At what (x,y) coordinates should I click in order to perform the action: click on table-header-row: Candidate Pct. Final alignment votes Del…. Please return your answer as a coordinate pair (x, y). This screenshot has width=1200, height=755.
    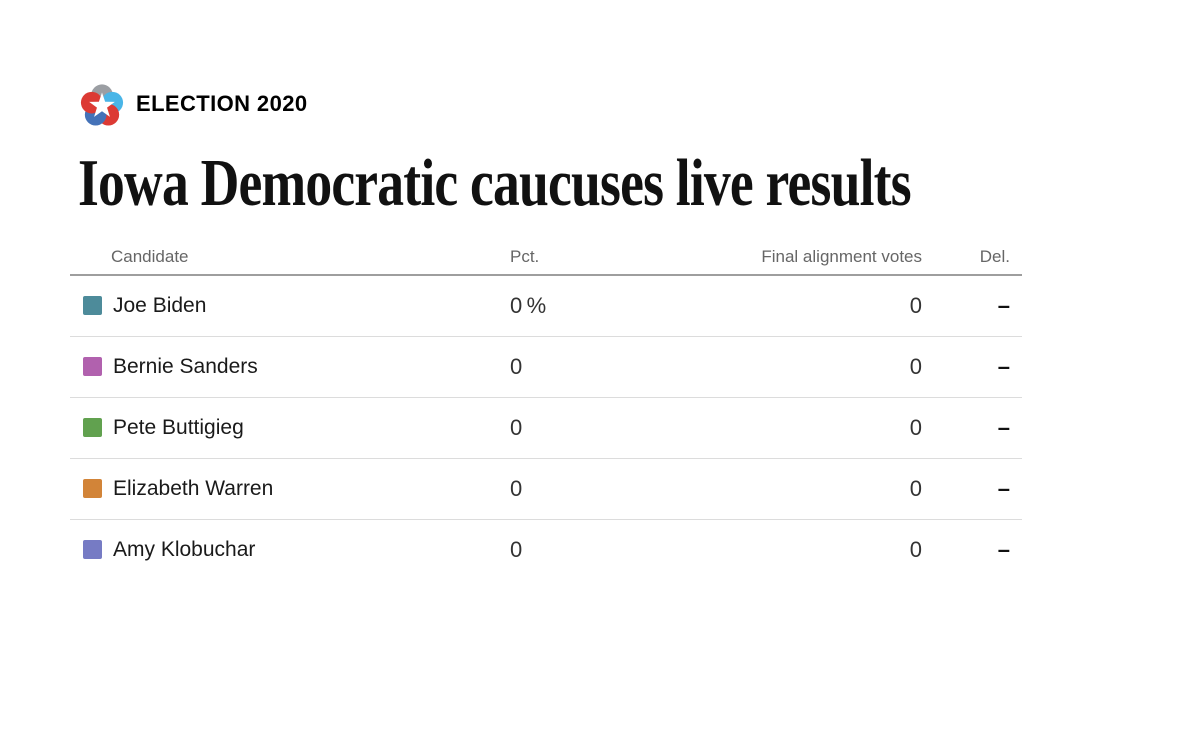
    Looking at the image, I should click on (546, 261).